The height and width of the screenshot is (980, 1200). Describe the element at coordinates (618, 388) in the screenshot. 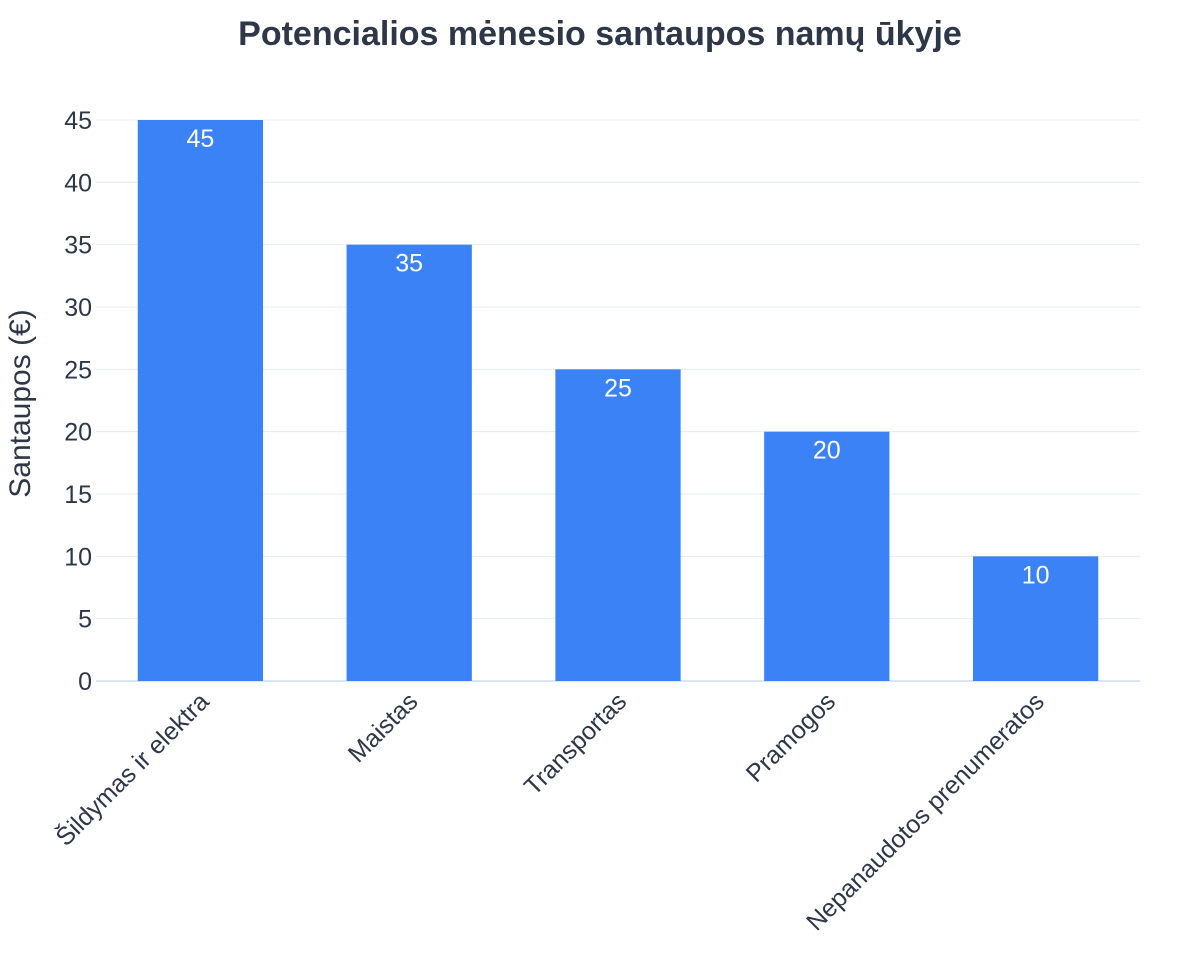

I see `bar-value-label: 25` at that location.